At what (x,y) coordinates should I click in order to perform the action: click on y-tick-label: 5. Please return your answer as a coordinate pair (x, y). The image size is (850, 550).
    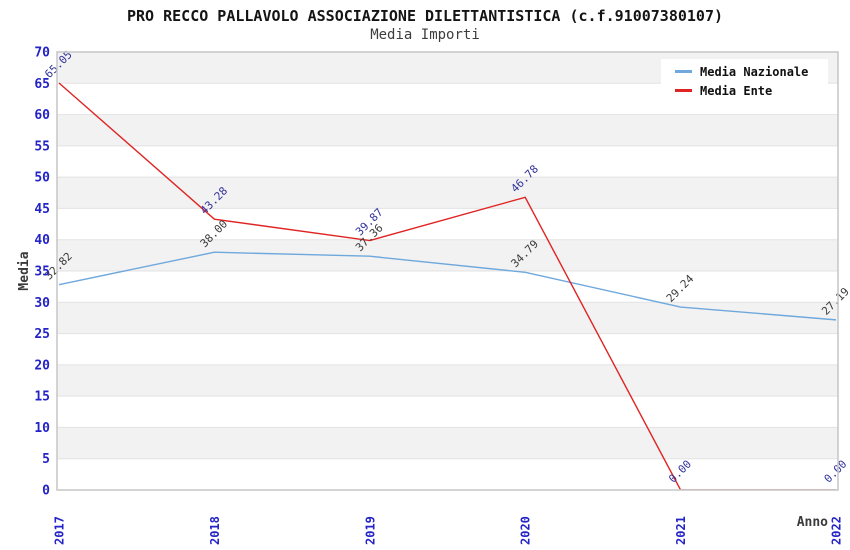
    Looking at the image, I should click on (46, 459).